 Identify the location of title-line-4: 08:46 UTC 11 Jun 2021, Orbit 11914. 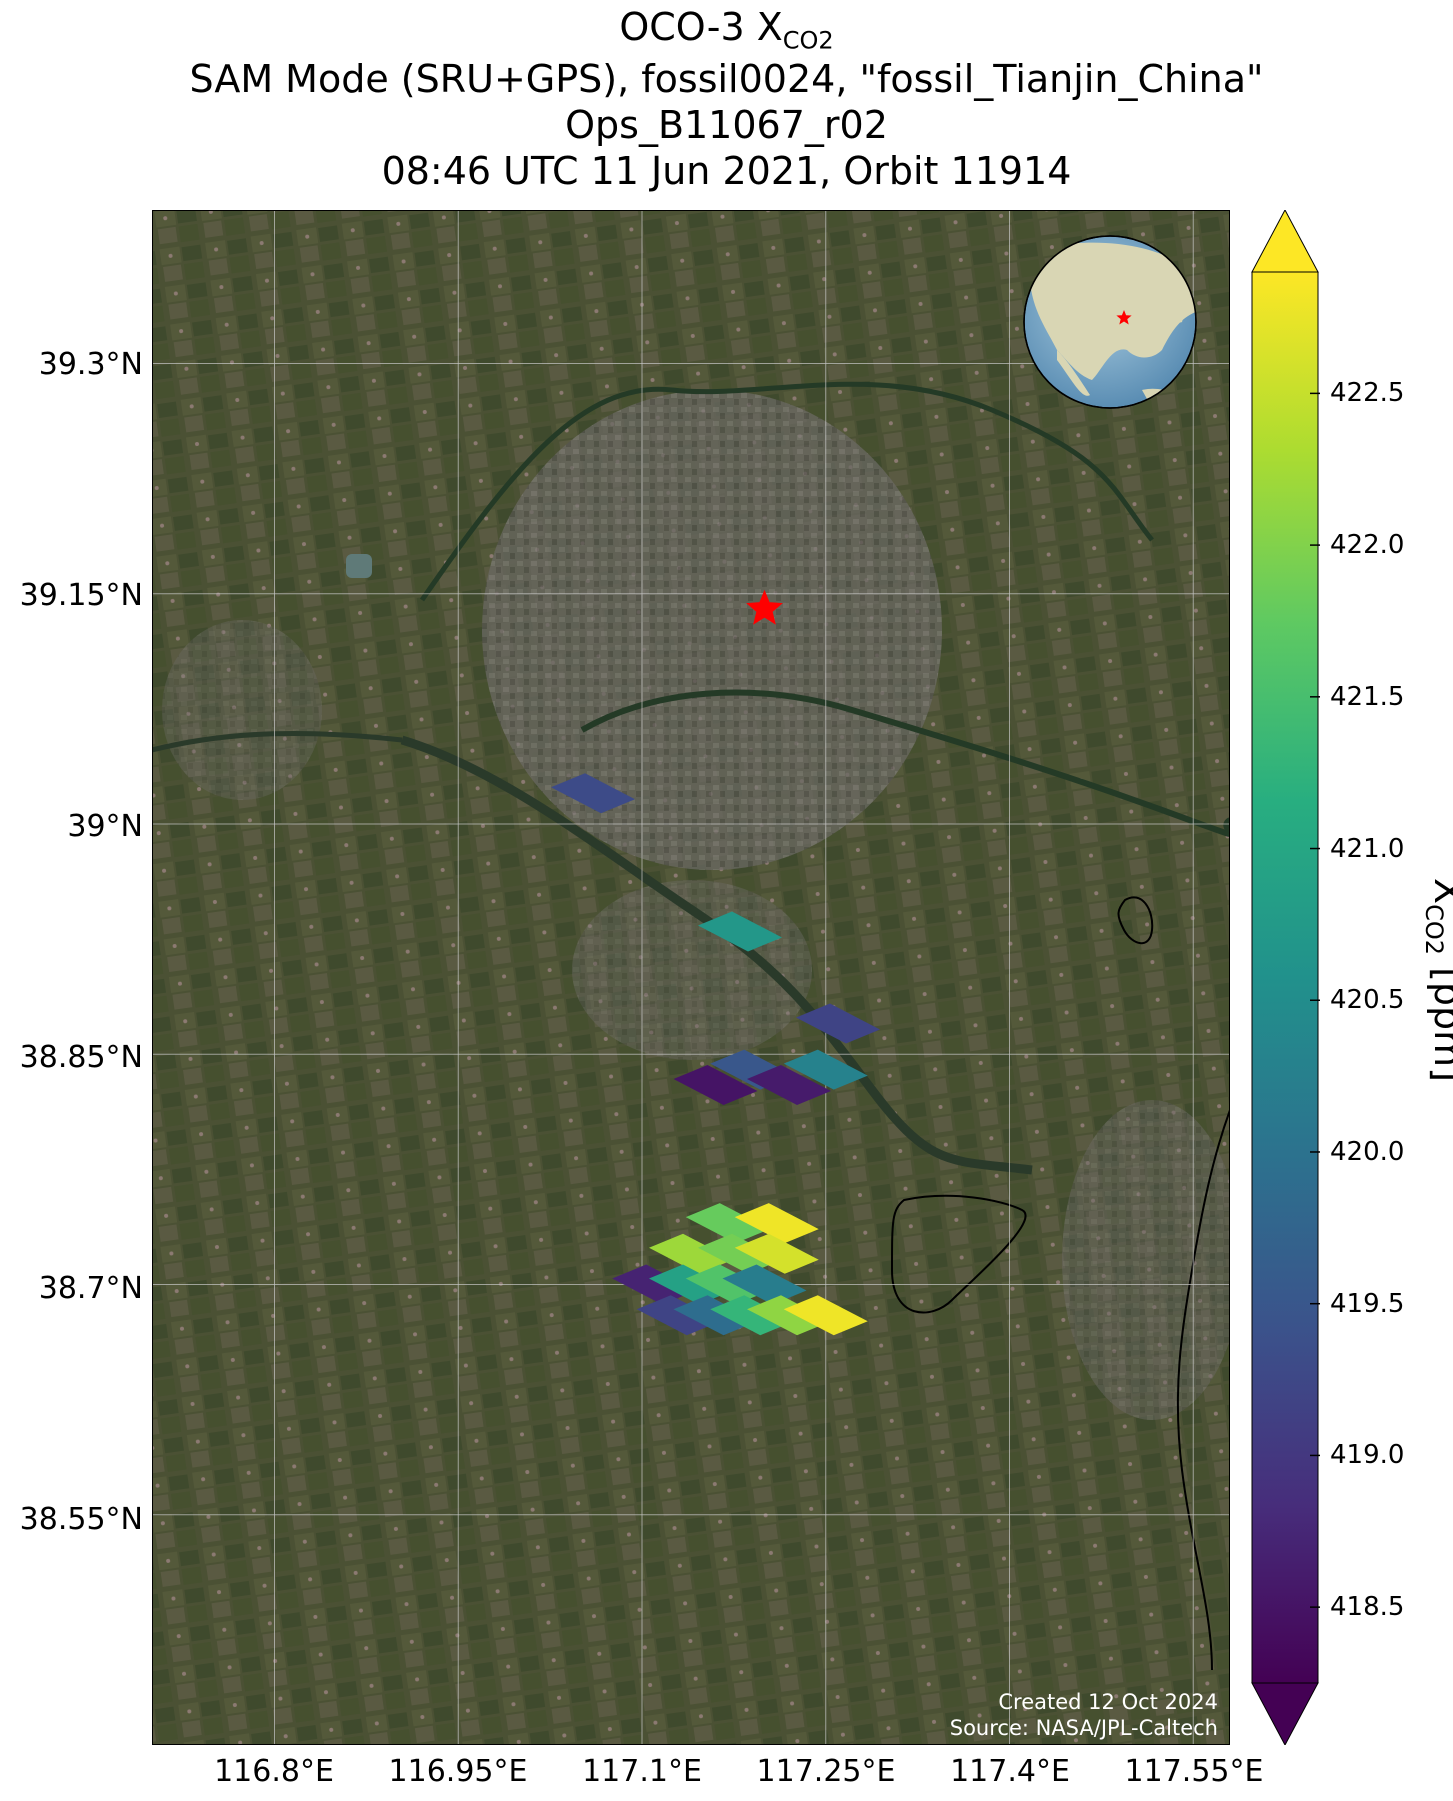
(726, 171).